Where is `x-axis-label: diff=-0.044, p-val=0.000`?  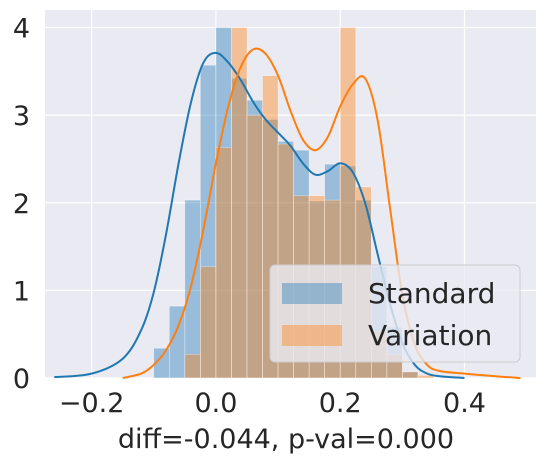
x-axis-label: diff=-0.044, p-val=0.000 is located at coordinates (286, 439).